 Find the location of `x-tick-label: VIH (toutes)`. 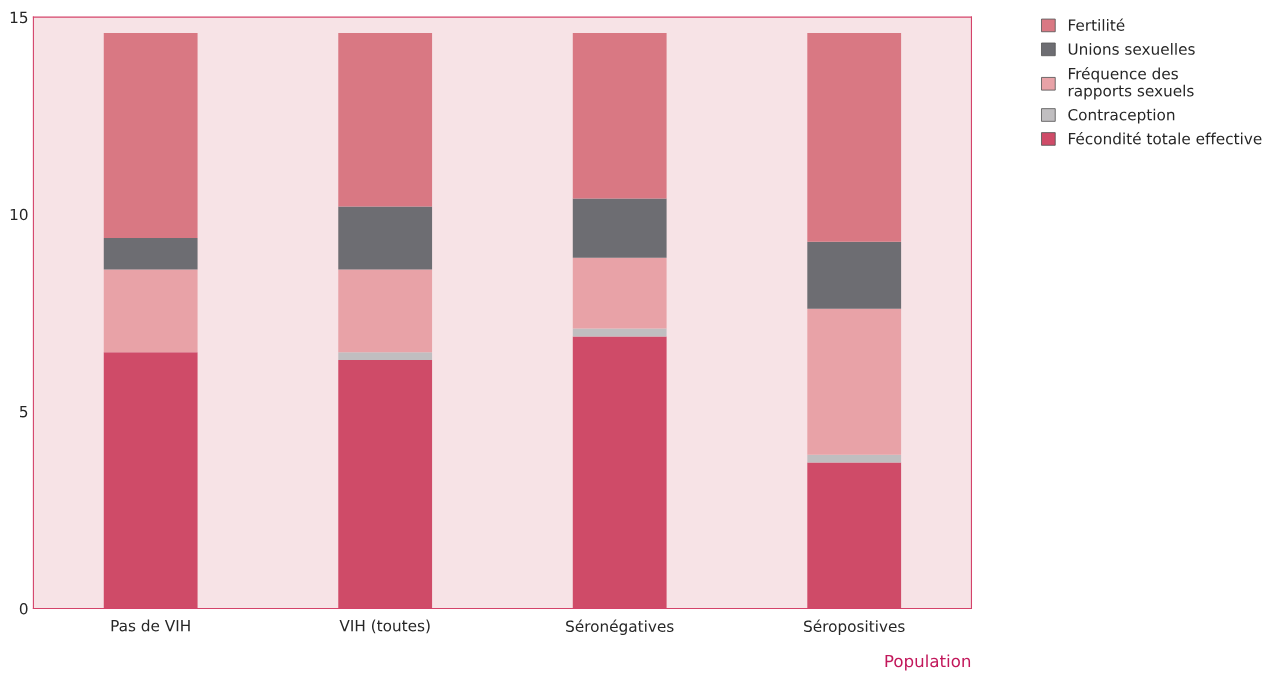

x-tick-label: VIH (toutes) is located at coordinates (384, 626).